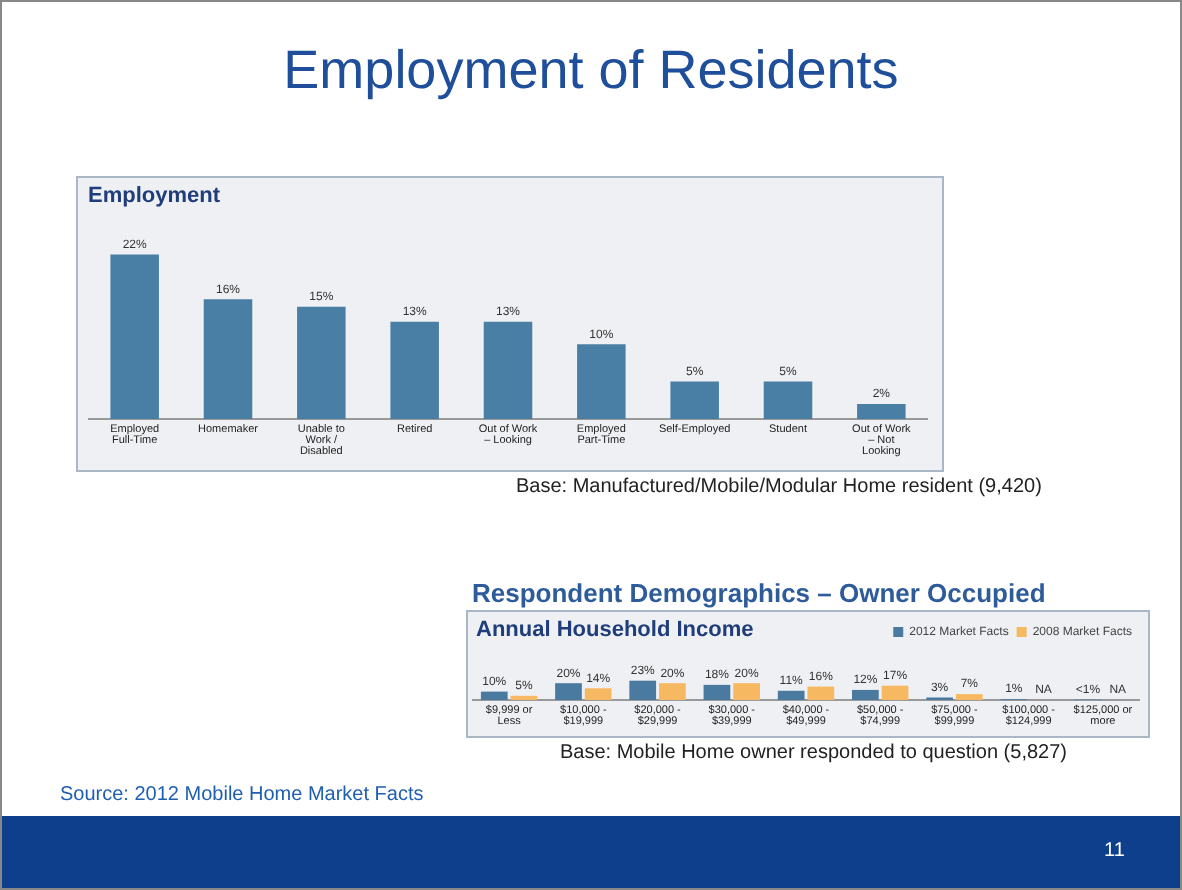  What do you see at coordinates (813, 753) in the screenshot?
I see `text: Base: Mobile Home owner responded to question (5,827)` at bounding box center [813, 753].